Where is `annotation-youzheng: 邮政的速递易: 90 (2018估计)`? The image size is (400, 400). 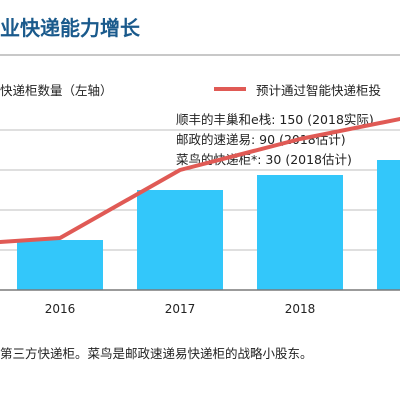
annotation-youzheng: 邮政的速递易: 90 (2018估计) is located at coordinates (261, 139).